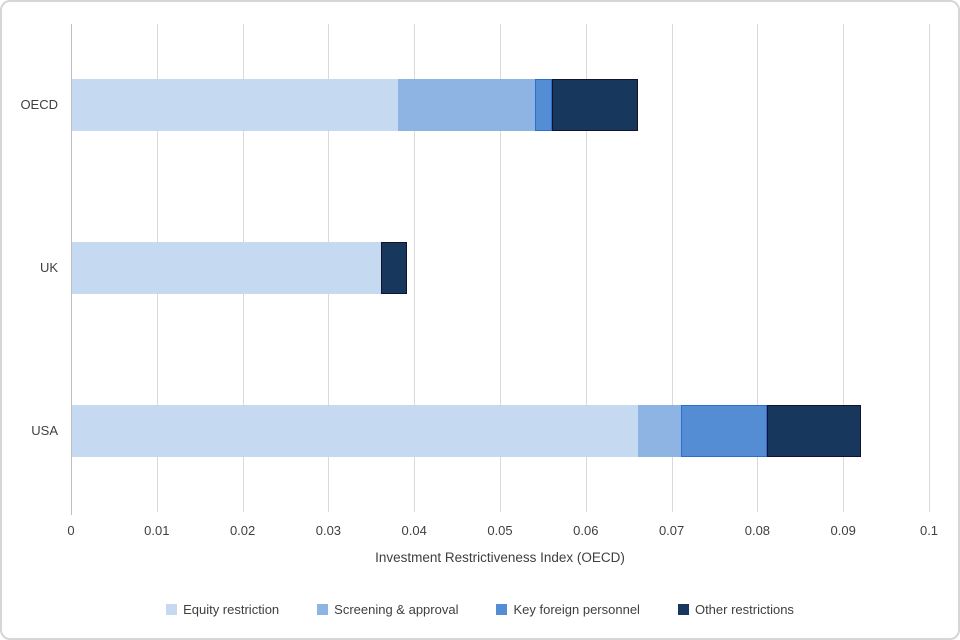  Describe the element at coordinates (48, 267) in the screenshot. I see `category-label-uk: UK` at that location.